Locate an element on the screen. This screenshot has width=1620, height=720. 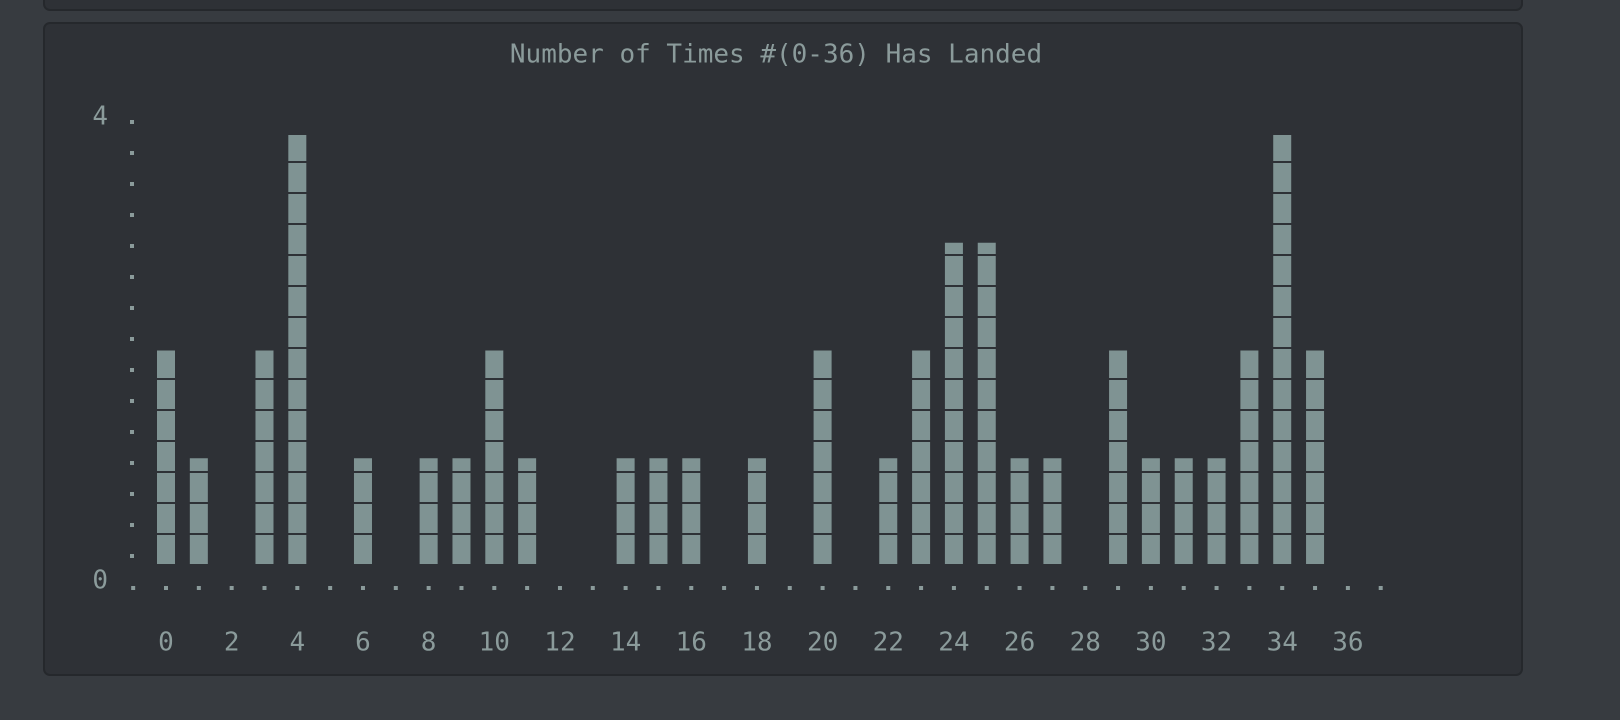
x-tick-label: 22 is located at coordinates (888, 643).